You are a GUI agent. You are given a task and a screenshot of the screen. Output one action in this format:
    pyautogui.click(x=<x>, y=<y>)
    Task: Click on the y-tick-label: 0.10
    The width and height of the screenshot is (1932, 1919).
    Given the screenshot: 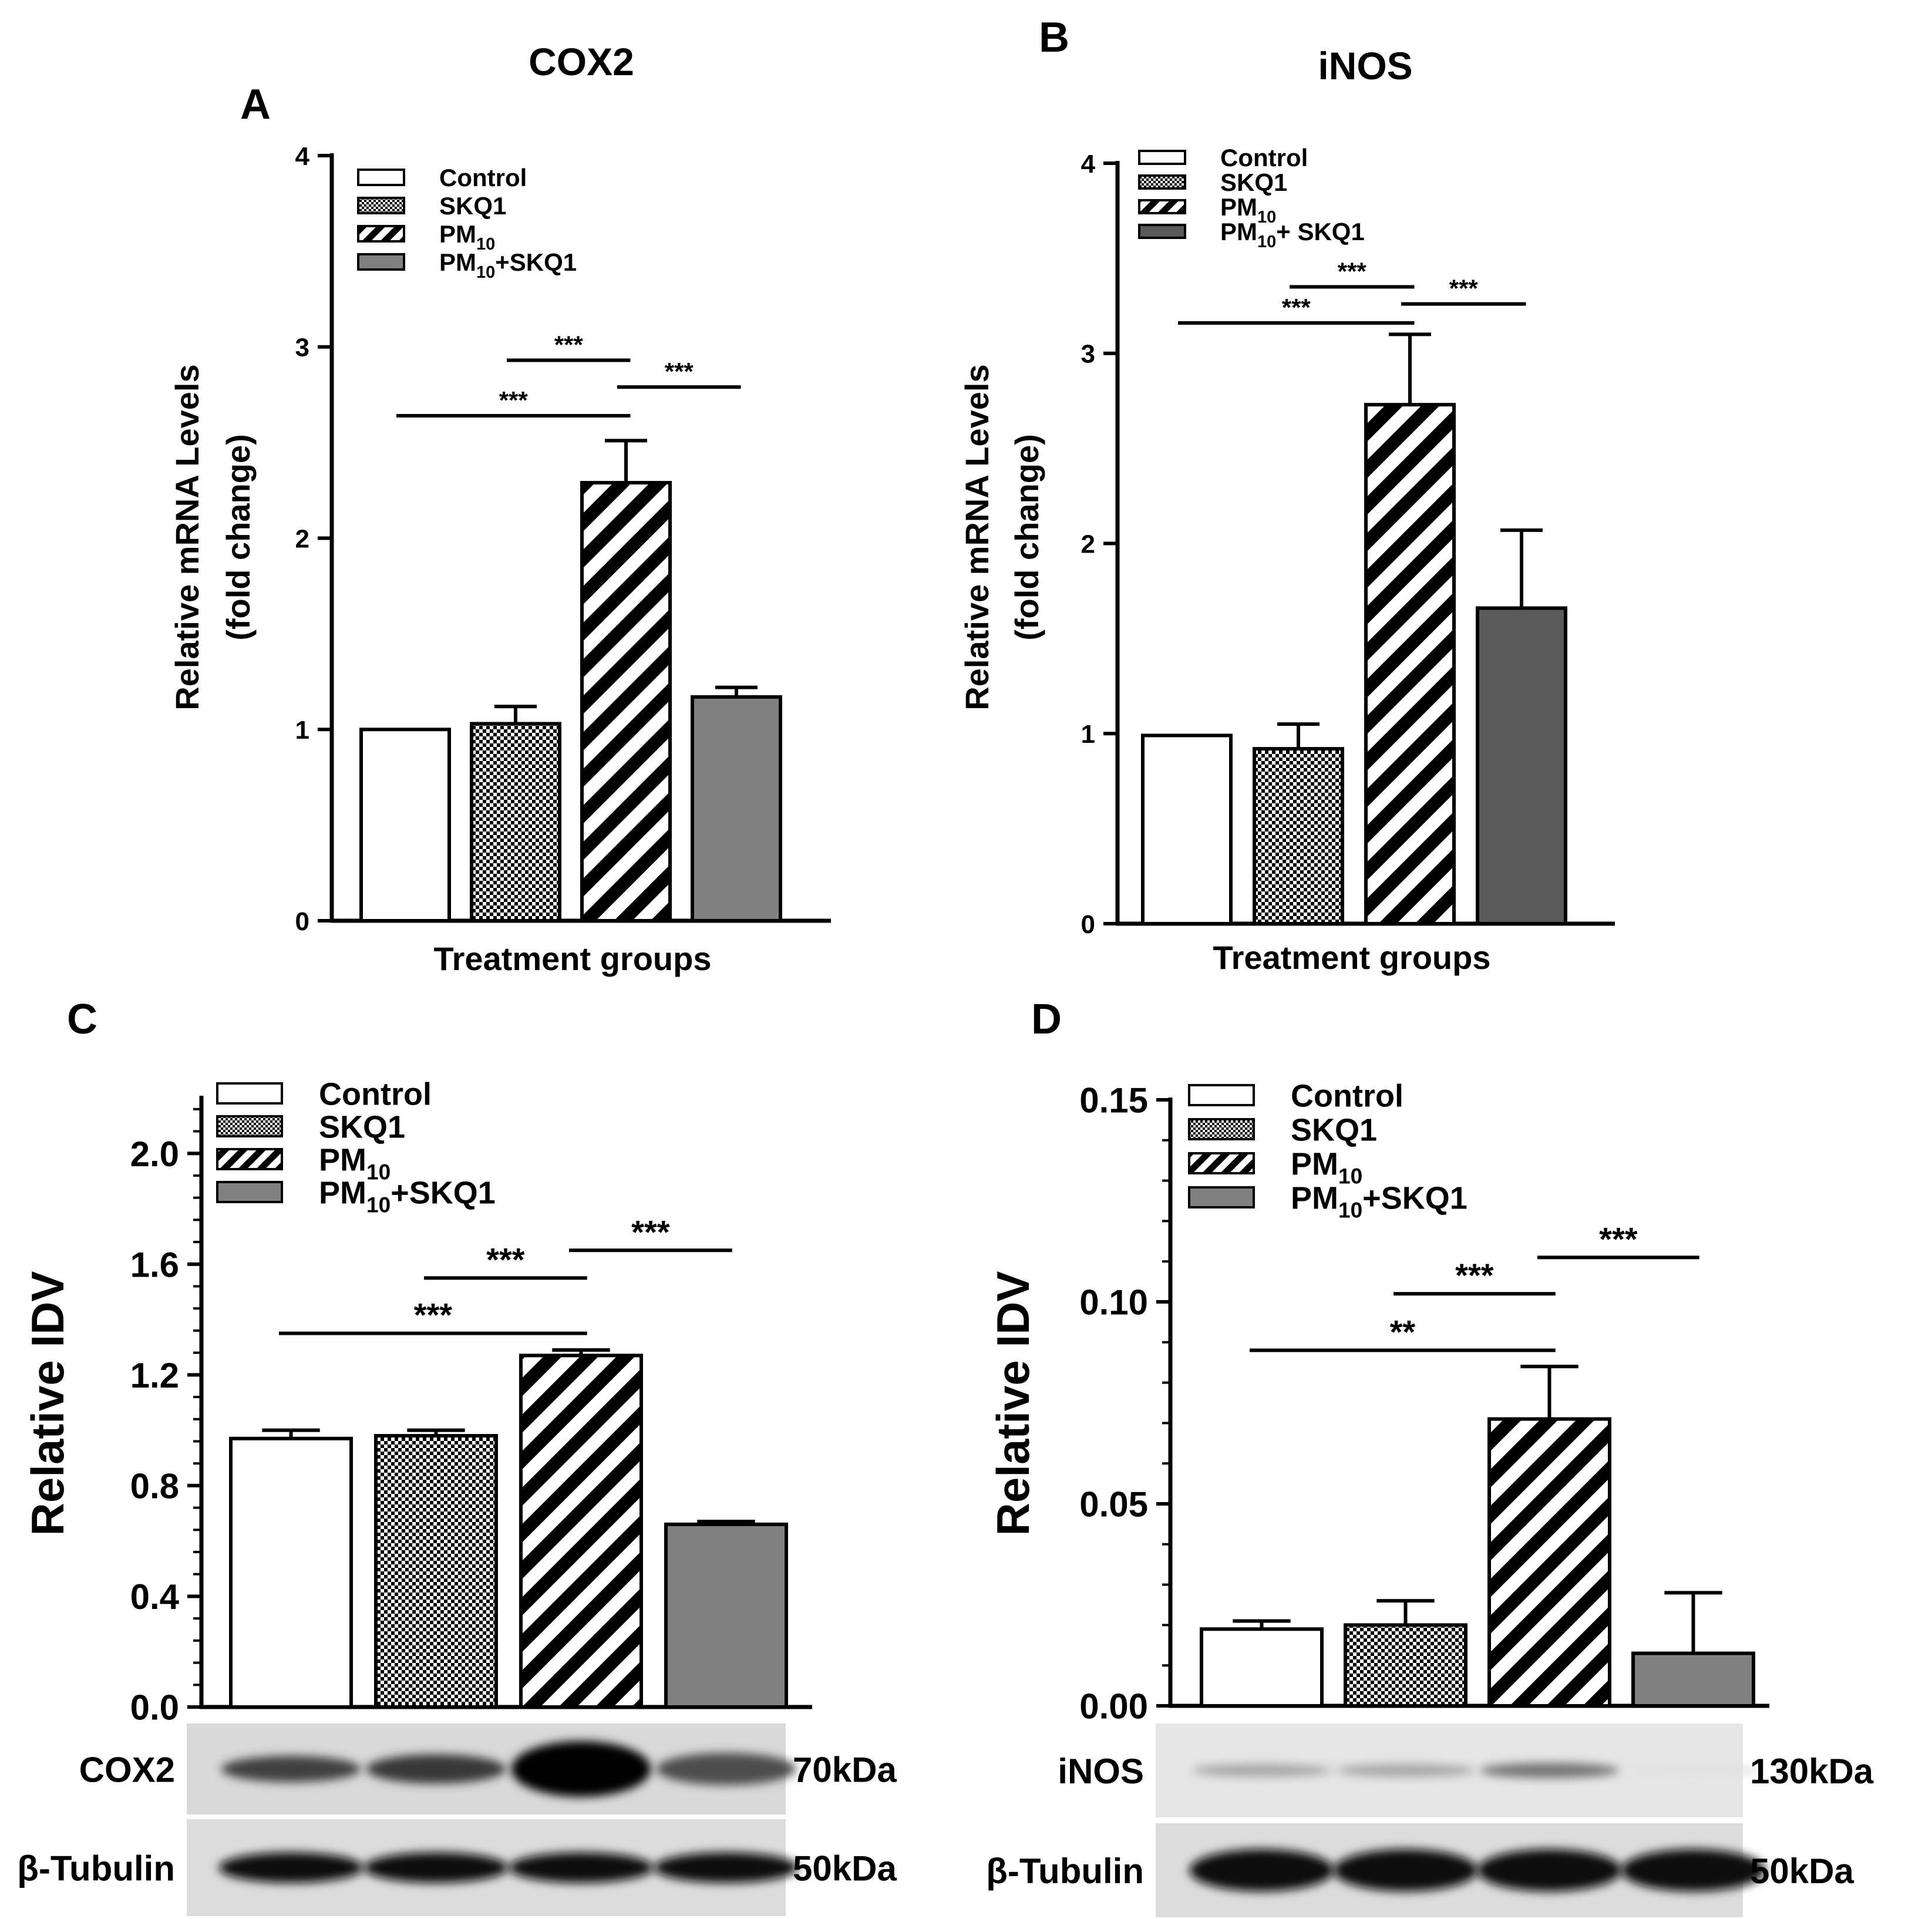 What is the action you would take?
    pyautogui.click(x=1113, y=1302)
    